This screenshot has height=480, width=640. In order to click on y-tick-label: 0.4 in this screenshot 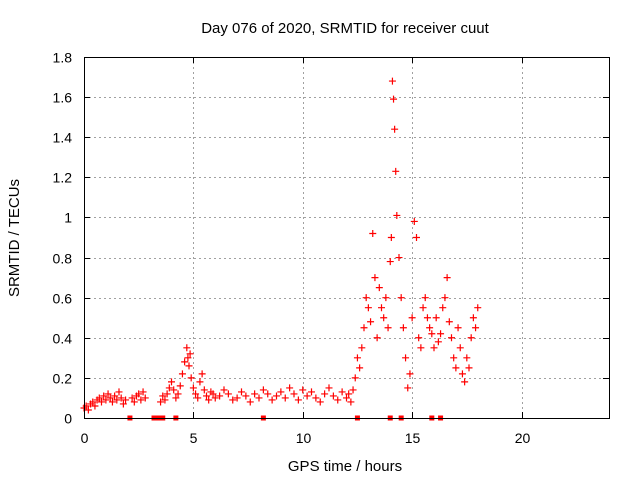, I will do `click(63, 339)`.